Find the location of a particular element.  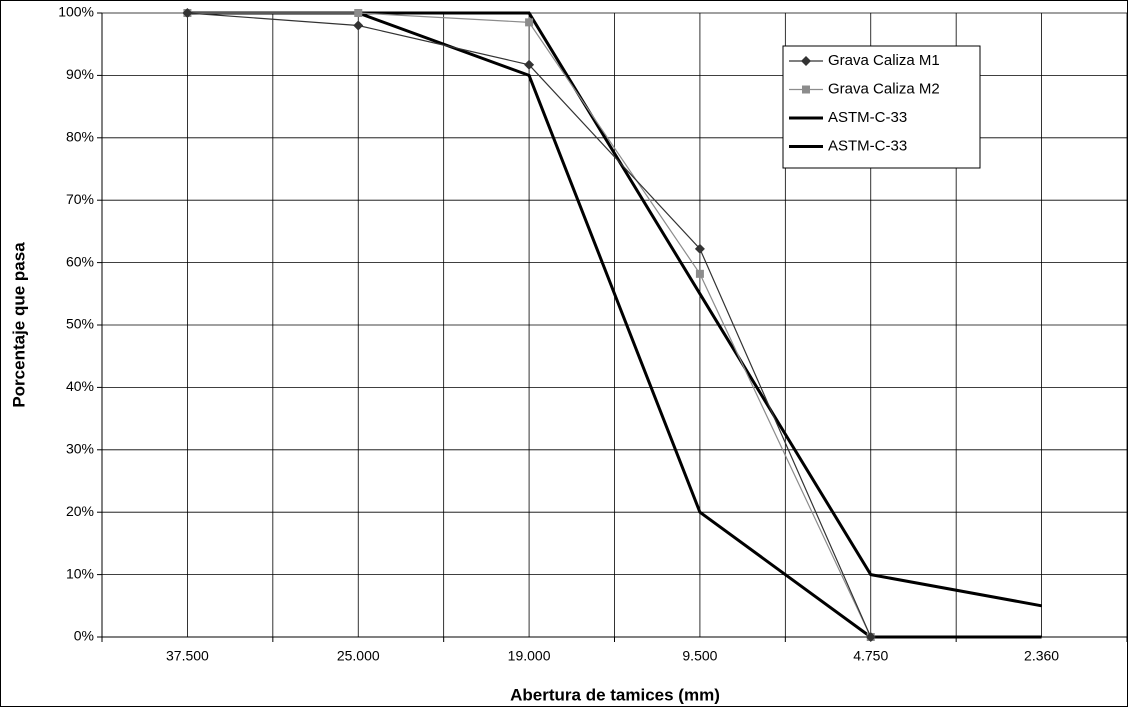

y-tick-label: 90% is located at coordinates (80, 74).